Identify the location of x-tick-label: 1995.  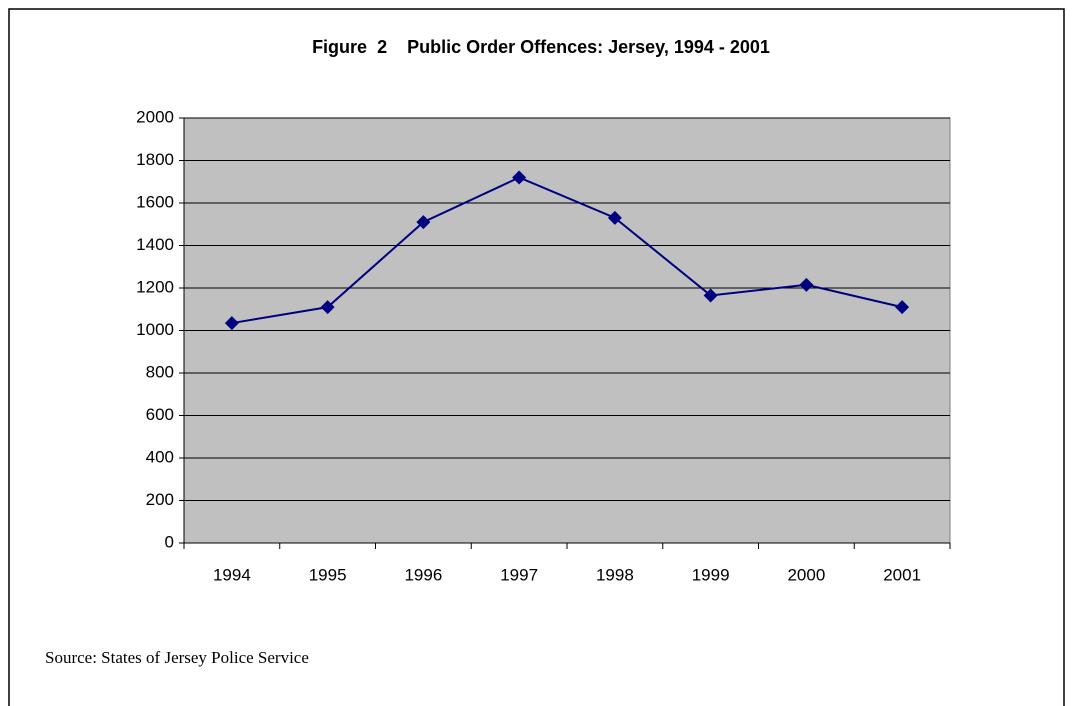
(328, 574).